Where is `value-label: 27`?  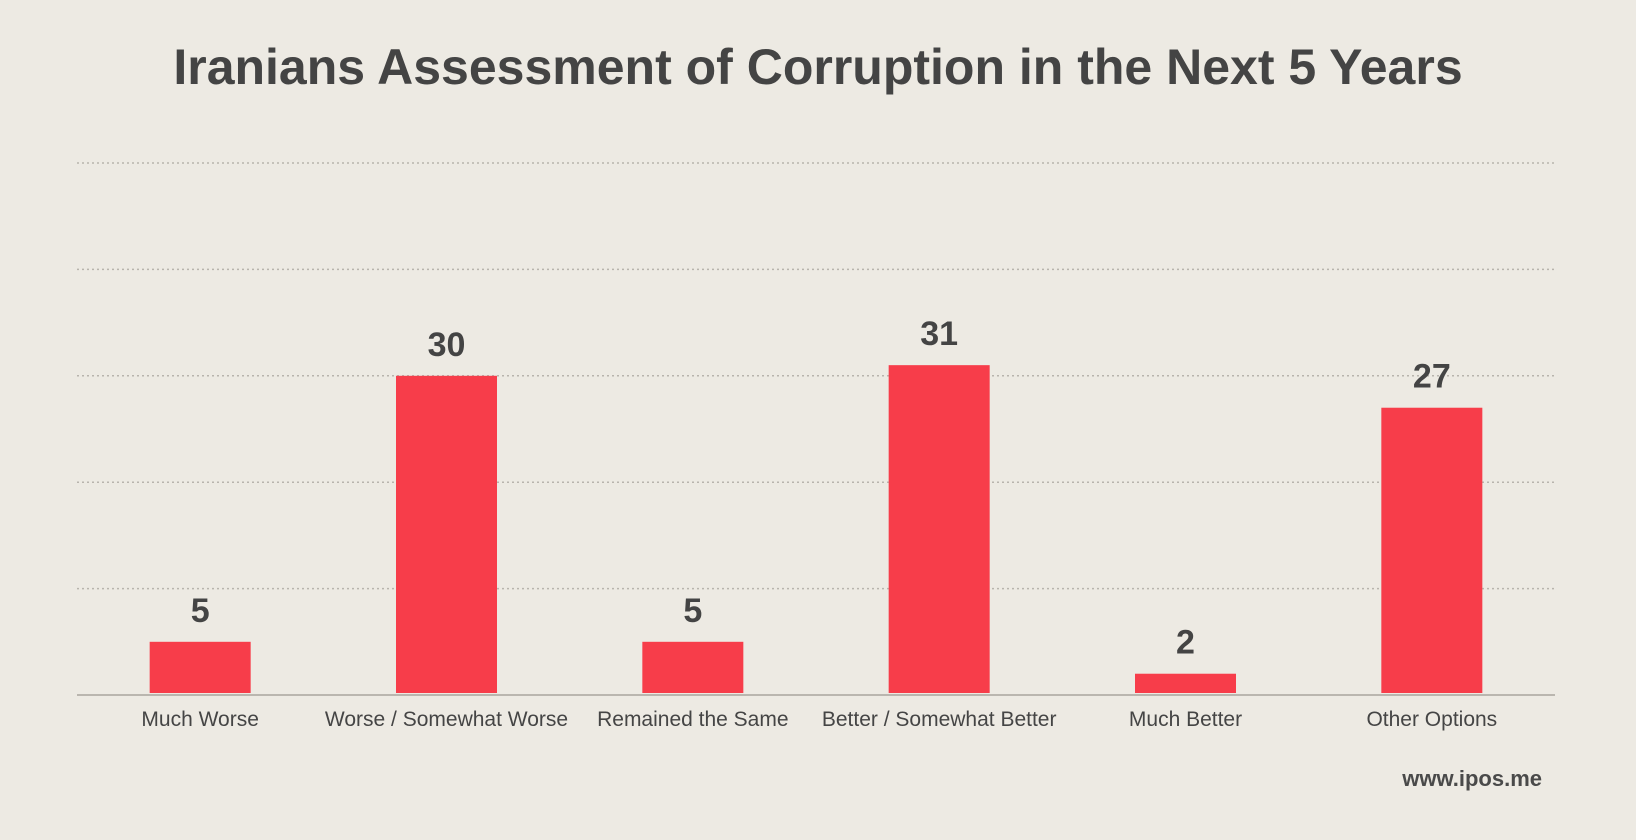 value-label: 27 is located at coordinates (1432, 377).